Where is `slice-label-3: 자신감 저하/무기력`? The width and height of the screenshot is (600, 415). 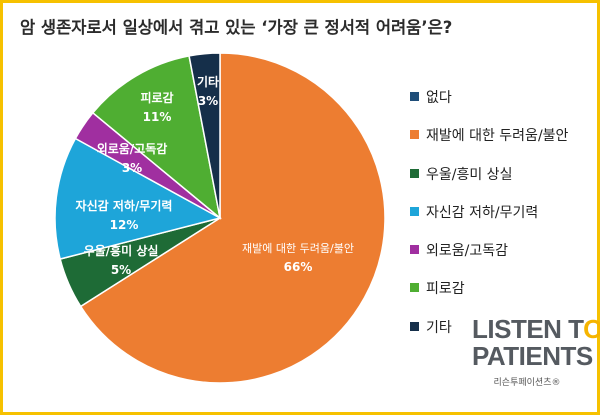
slice-label-3: 자신감 저하/무기력 is located at coordinates (124, 205).